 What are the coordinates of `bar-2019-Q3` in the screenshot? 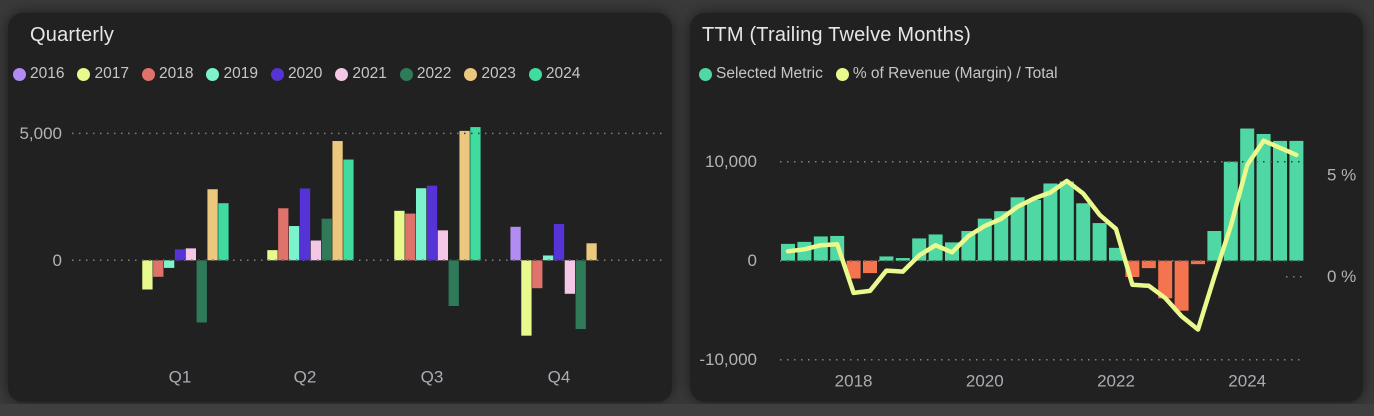 It's located at (421, 224).